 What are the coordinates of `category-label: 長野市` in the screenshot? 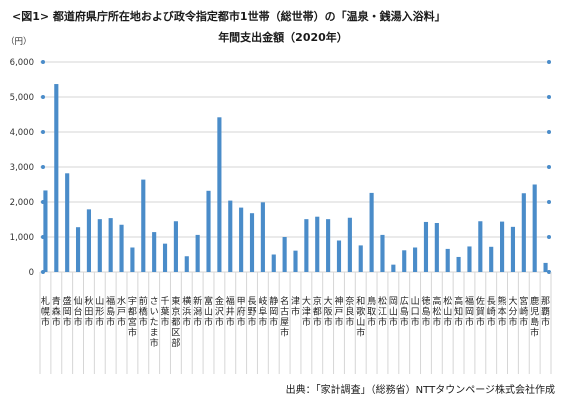 It's located at (252, 312).